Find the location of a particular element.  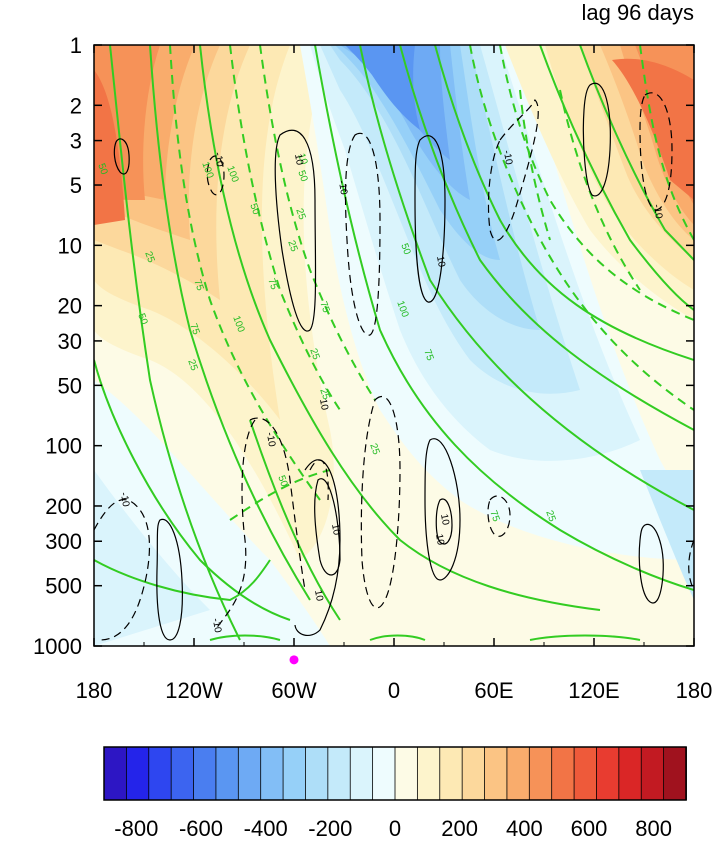

location-marker is located at coordinates (294, 660).